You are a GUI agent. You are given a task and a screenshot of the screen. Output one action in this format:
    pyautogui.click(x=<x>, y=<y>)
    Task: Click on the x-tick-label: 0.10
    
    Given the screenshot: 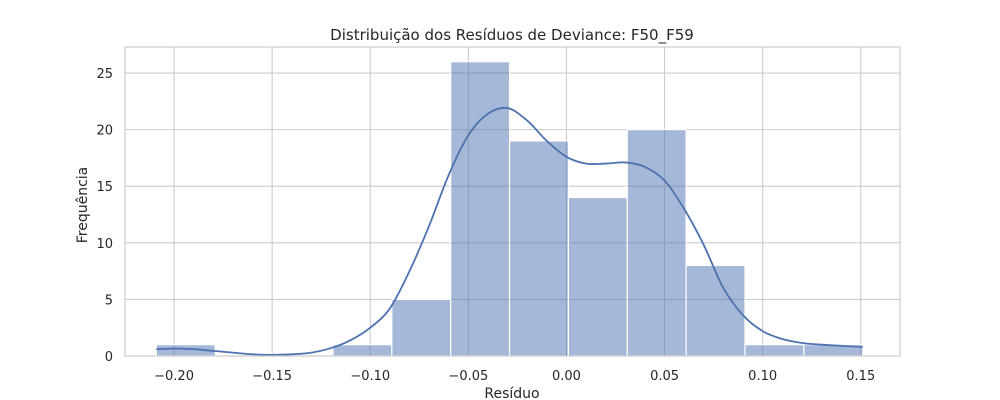 What is the action you would take?
    pyautogui.click(x=762, y=376)
    